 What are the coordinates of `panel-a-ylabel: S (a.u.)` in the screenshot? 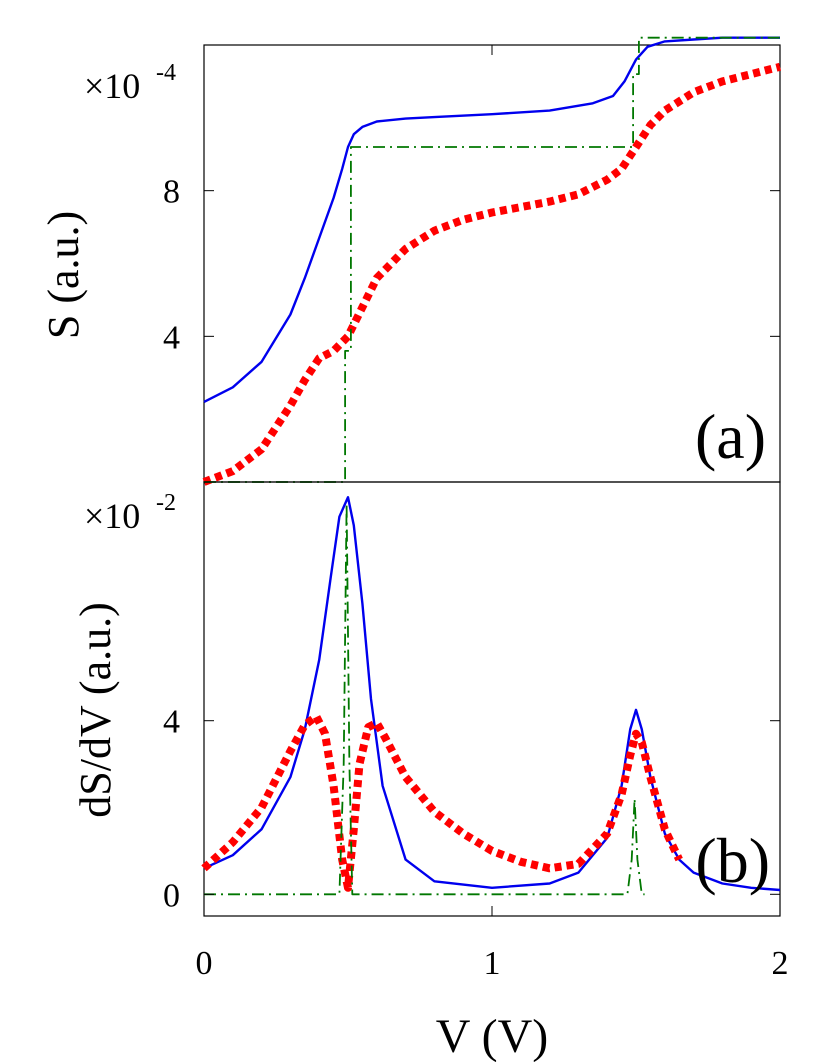 It's located at (63, 275).